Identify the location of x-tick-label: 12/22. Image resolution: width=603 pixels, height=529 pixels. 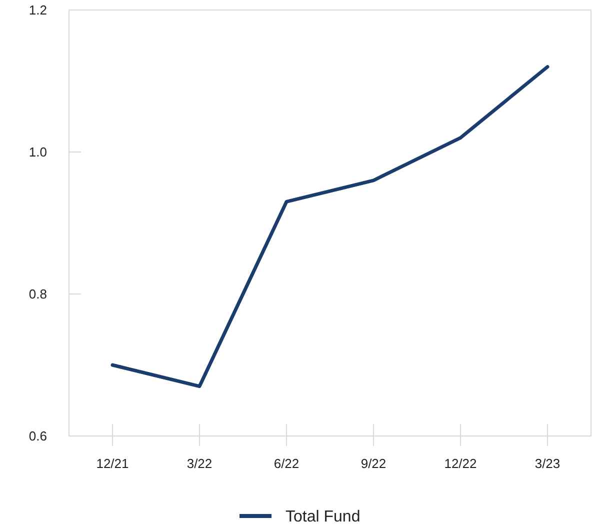
(460, 463).